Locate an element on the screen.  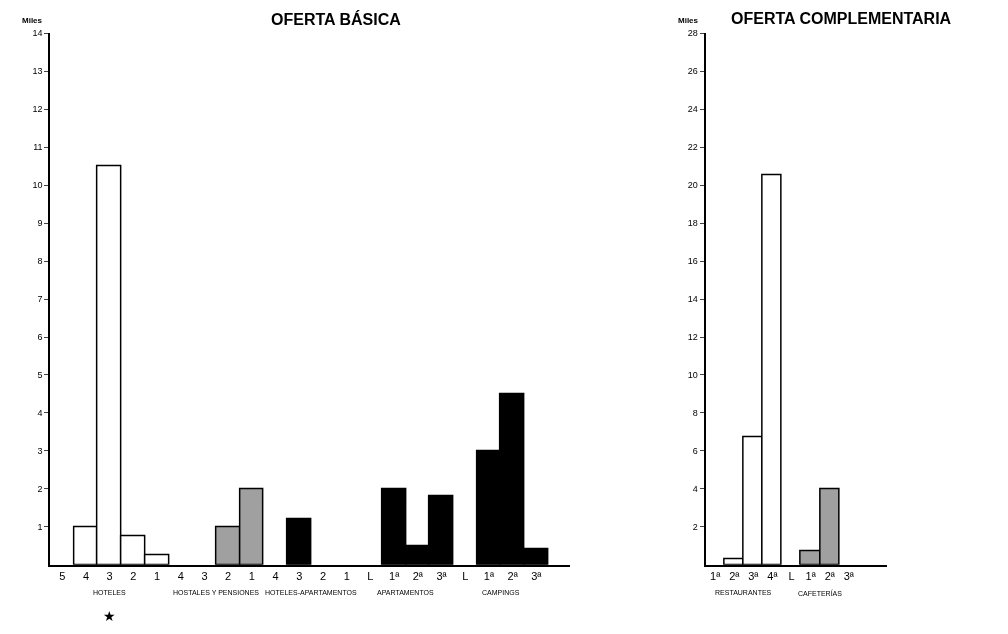
chart-title: OFERTA BÁSICA is located at coordinates (336, 19).